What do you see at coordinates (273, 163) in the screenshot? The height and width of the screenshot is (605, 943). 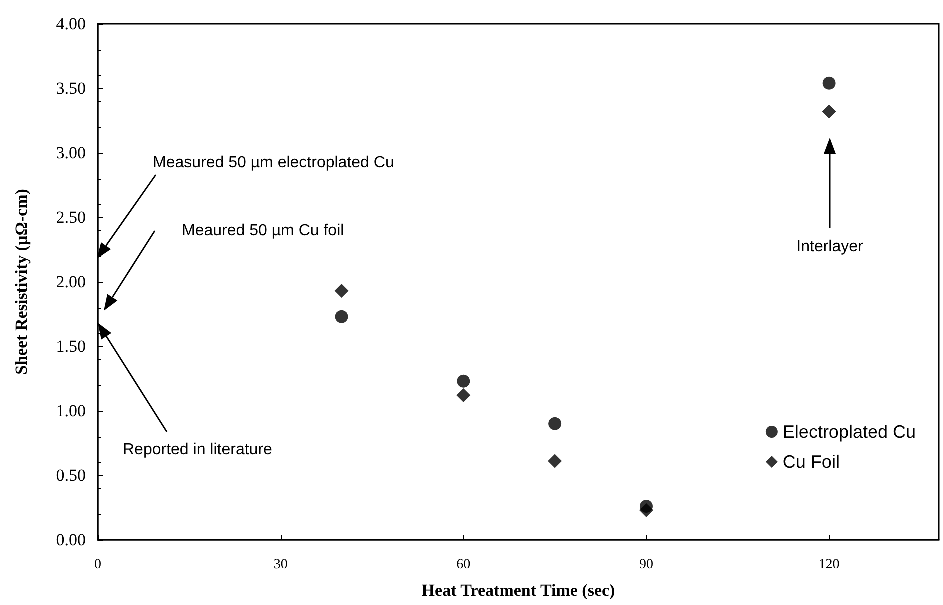 I see `annotation: Measured 50 µm electroplated Cu` at bounding box center [273, 163].